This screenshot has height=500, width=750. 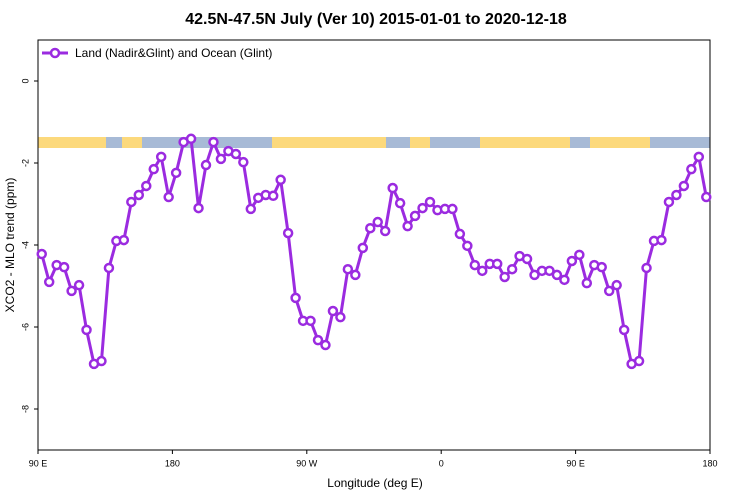 What do you see at coordinates (25, 327) in the screenshot?
I see `y-tick-label: -6` at bounding box center [25, 327].